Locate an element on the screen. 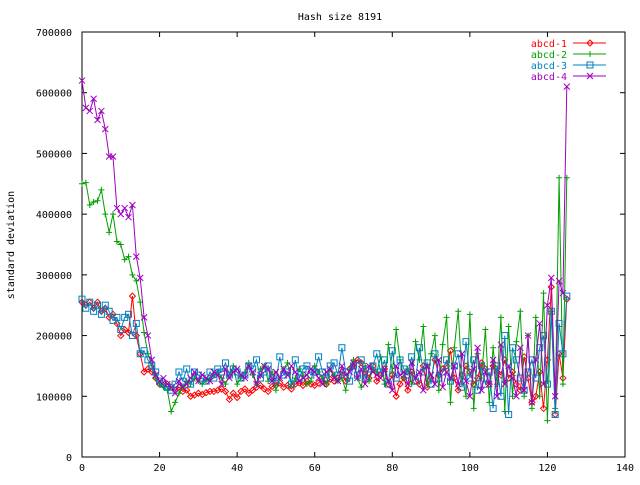  x-tick-label: 80 is located at coordinates (392, 468).